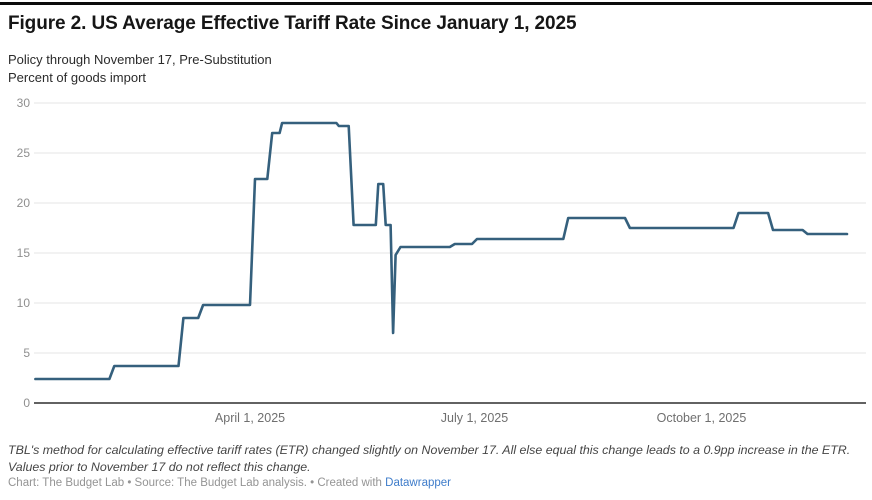 The width and height of the screenshot is (872, 500). I want to click on x-tick-label-1: July 1, 2025, so click(474, 418).